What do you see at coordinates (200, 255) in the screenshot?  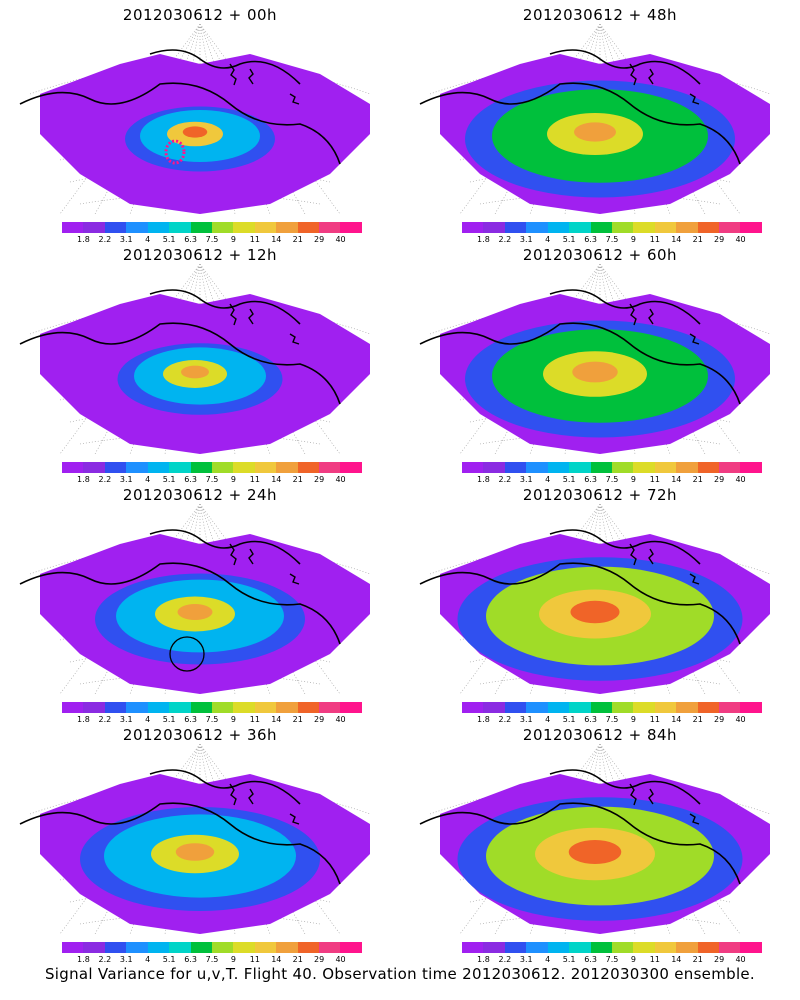 I see `panel-title: 2012030612 + 12h` at bounding box center [200, 255].